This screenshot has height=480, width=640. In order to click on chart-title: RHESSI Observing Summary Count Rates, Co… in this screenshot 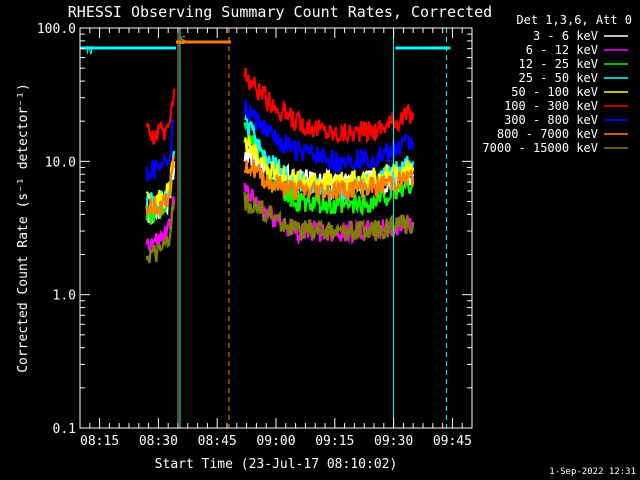, I will do `click(280, 12)`.